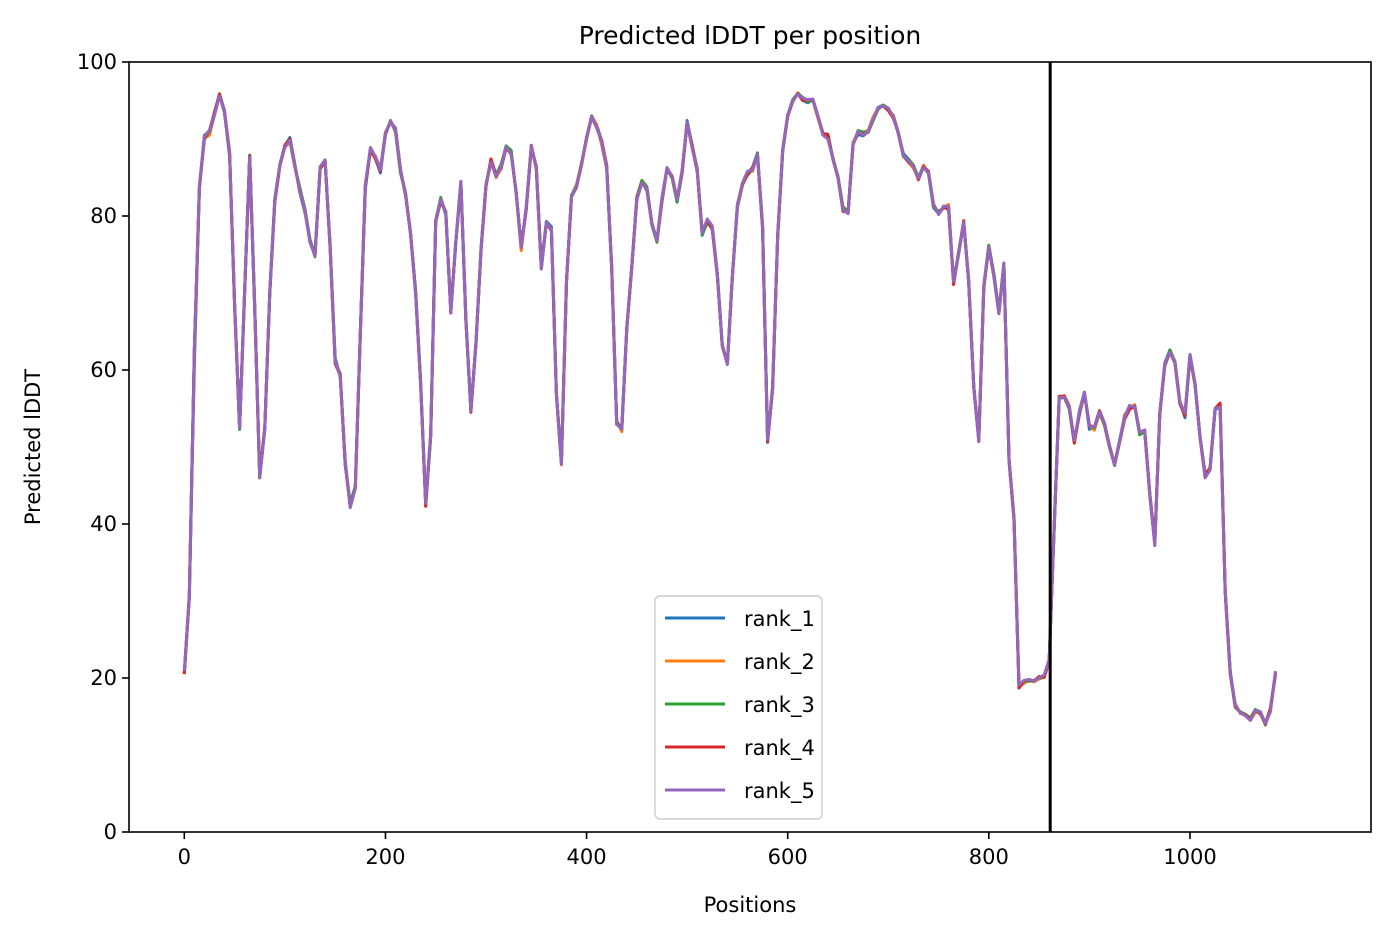  Describe the element at coordinates (385, 857) in the screenshot. I see `x-tick-label: 200` at that location.